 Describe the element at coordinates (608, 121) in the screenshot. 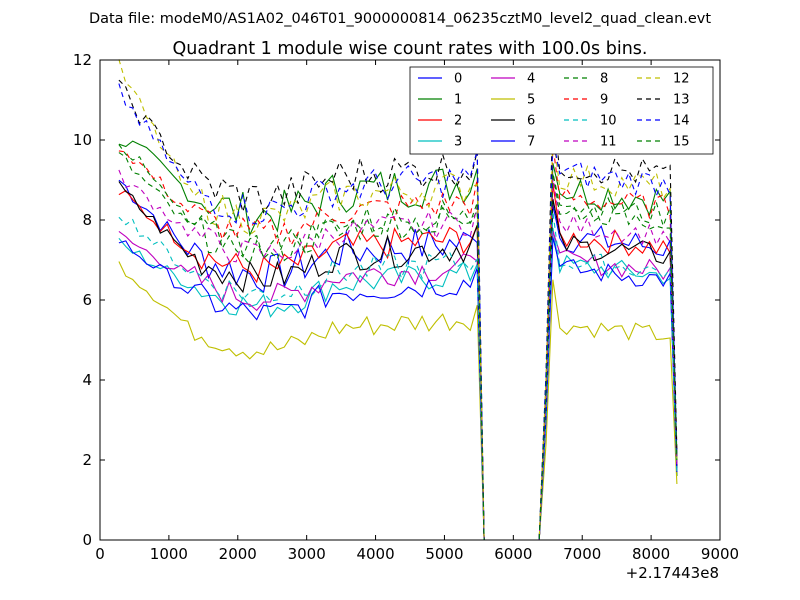

I see `legend-label-10: 10` at that location.